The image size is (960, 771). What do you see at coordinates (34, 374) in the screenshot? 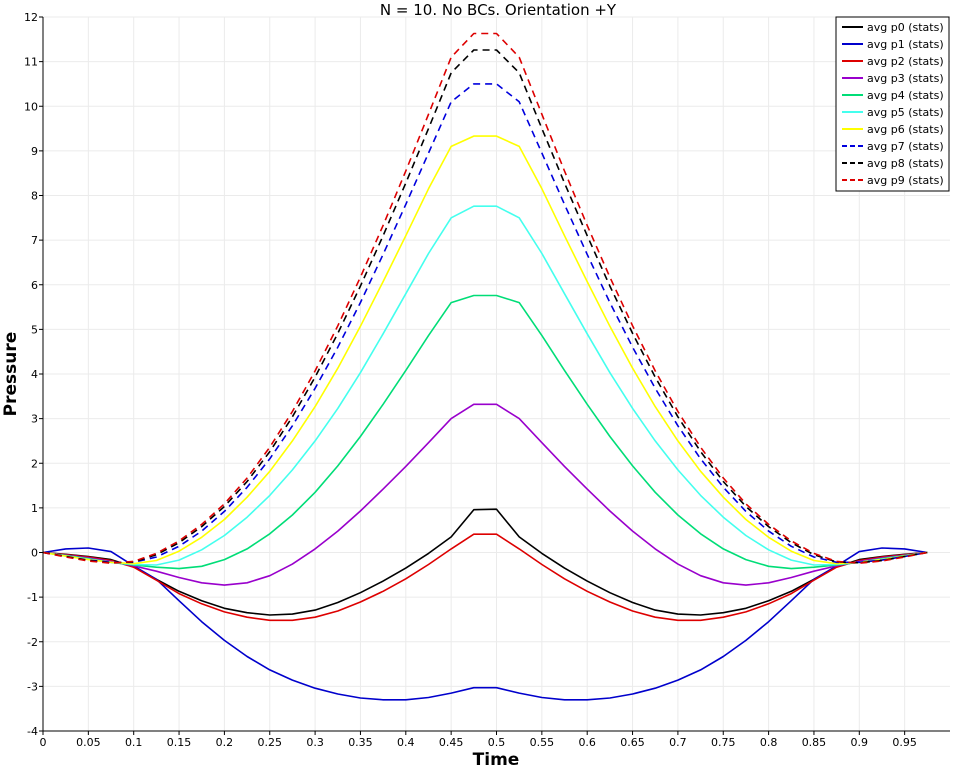
I see `y-tick-label: 4` at bounding box center [34, 374].